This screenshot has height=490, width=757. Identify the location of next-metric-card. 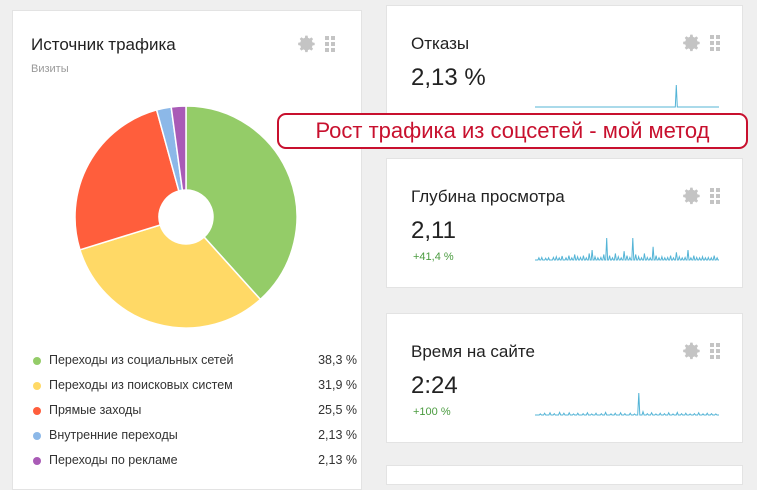
(564, 475).